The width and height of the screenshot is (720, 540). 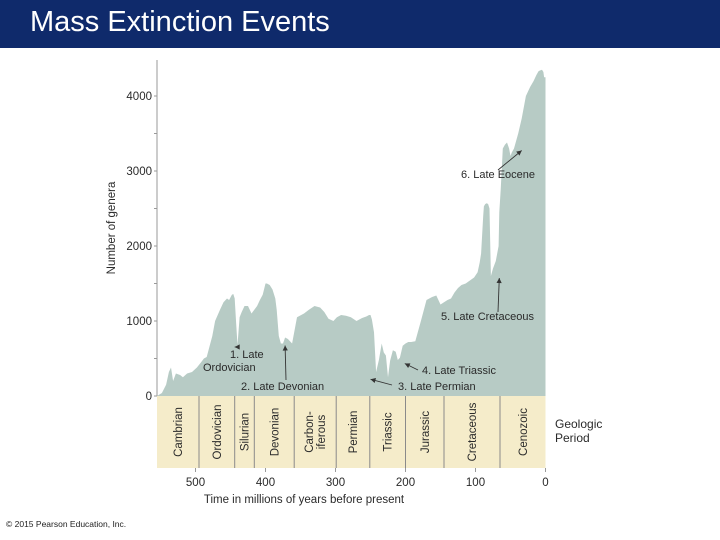 What do you see at coordinates (487, 300) in the screenshot?
I see `annotation-late-cretaceous: 5. Late Cretaceous` at bounding box center [487, 300].